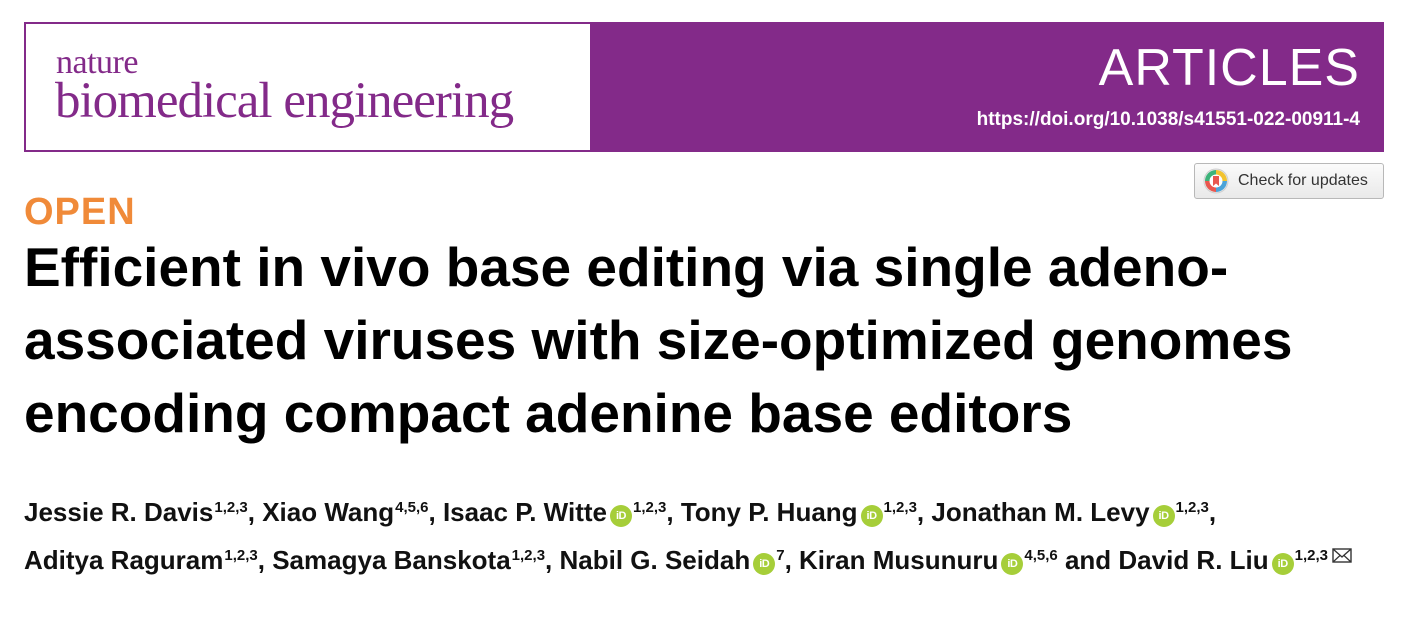  What do you see at coordinates (391, 560) in the screenshot?
I see `author-name: Samagya Banskota` at bounding box center [391, 560].